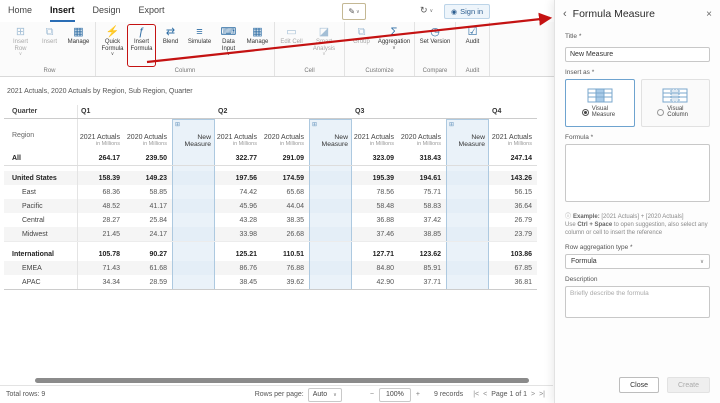  Describe the element at coordinates (248, 234) in the screenshot. I see `value-cell: 33.98` at that location.